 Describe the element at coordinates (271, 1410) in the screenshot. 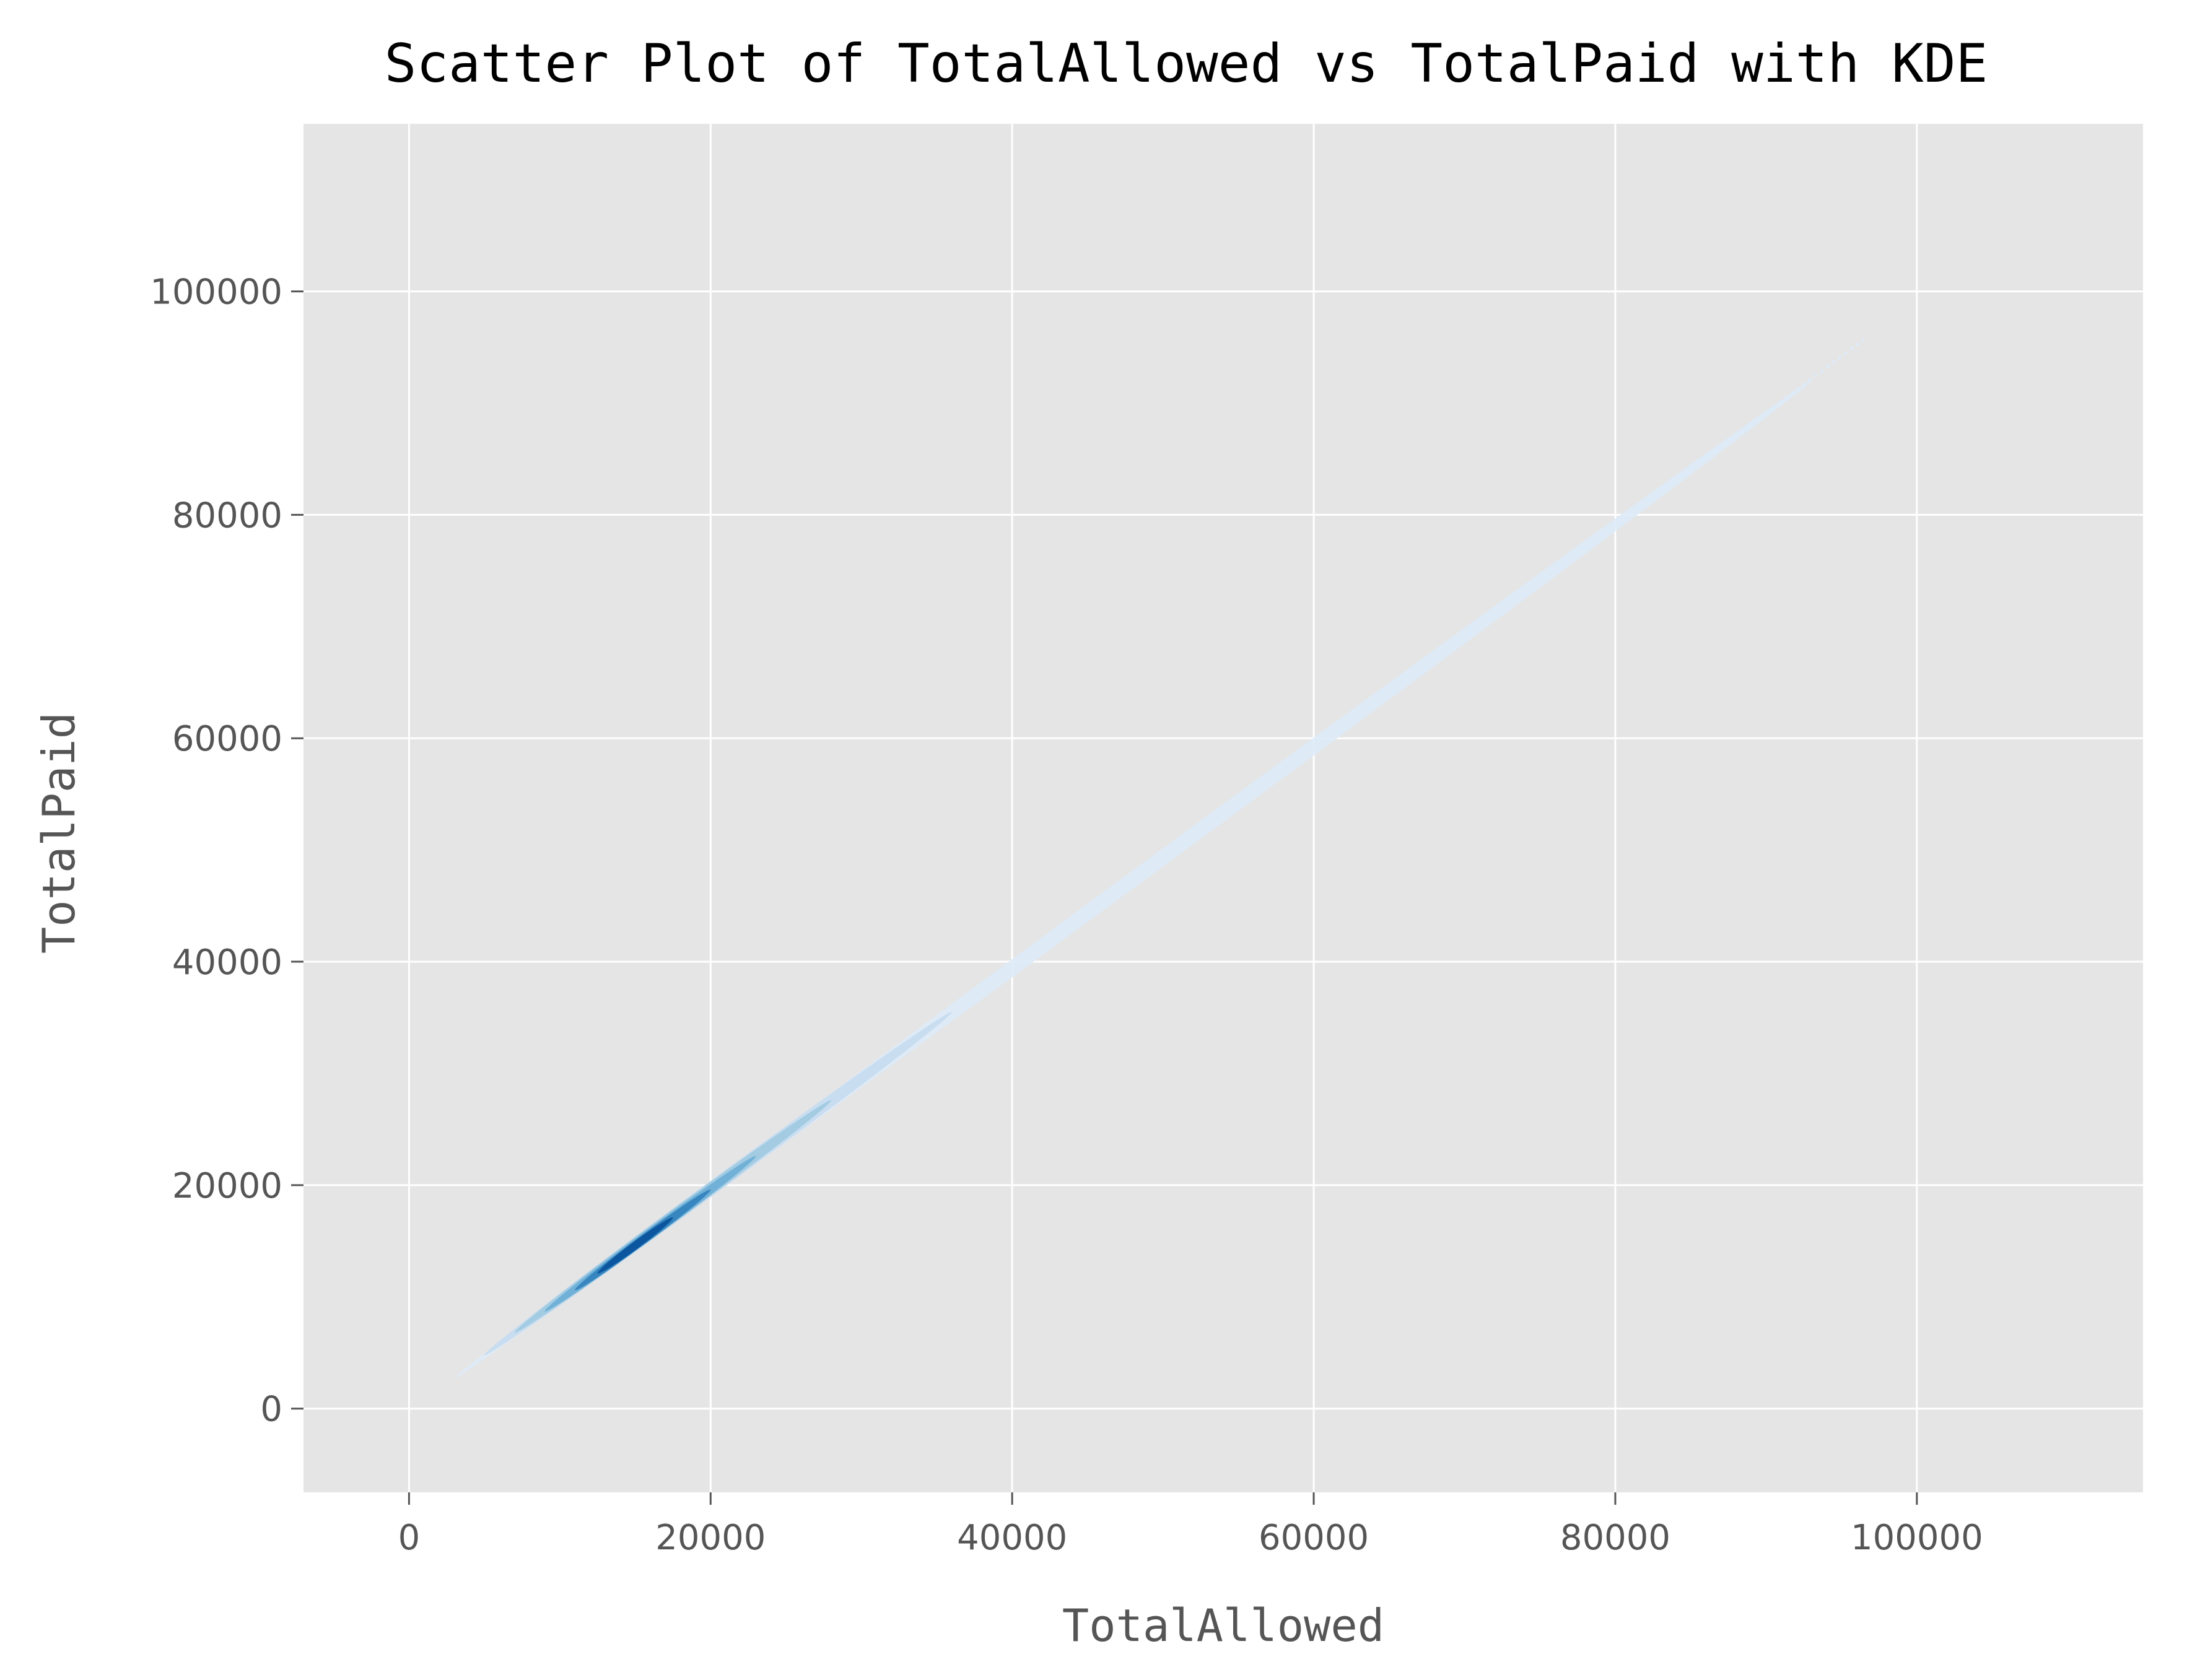

I see `y-tick-label: 0` at that location.